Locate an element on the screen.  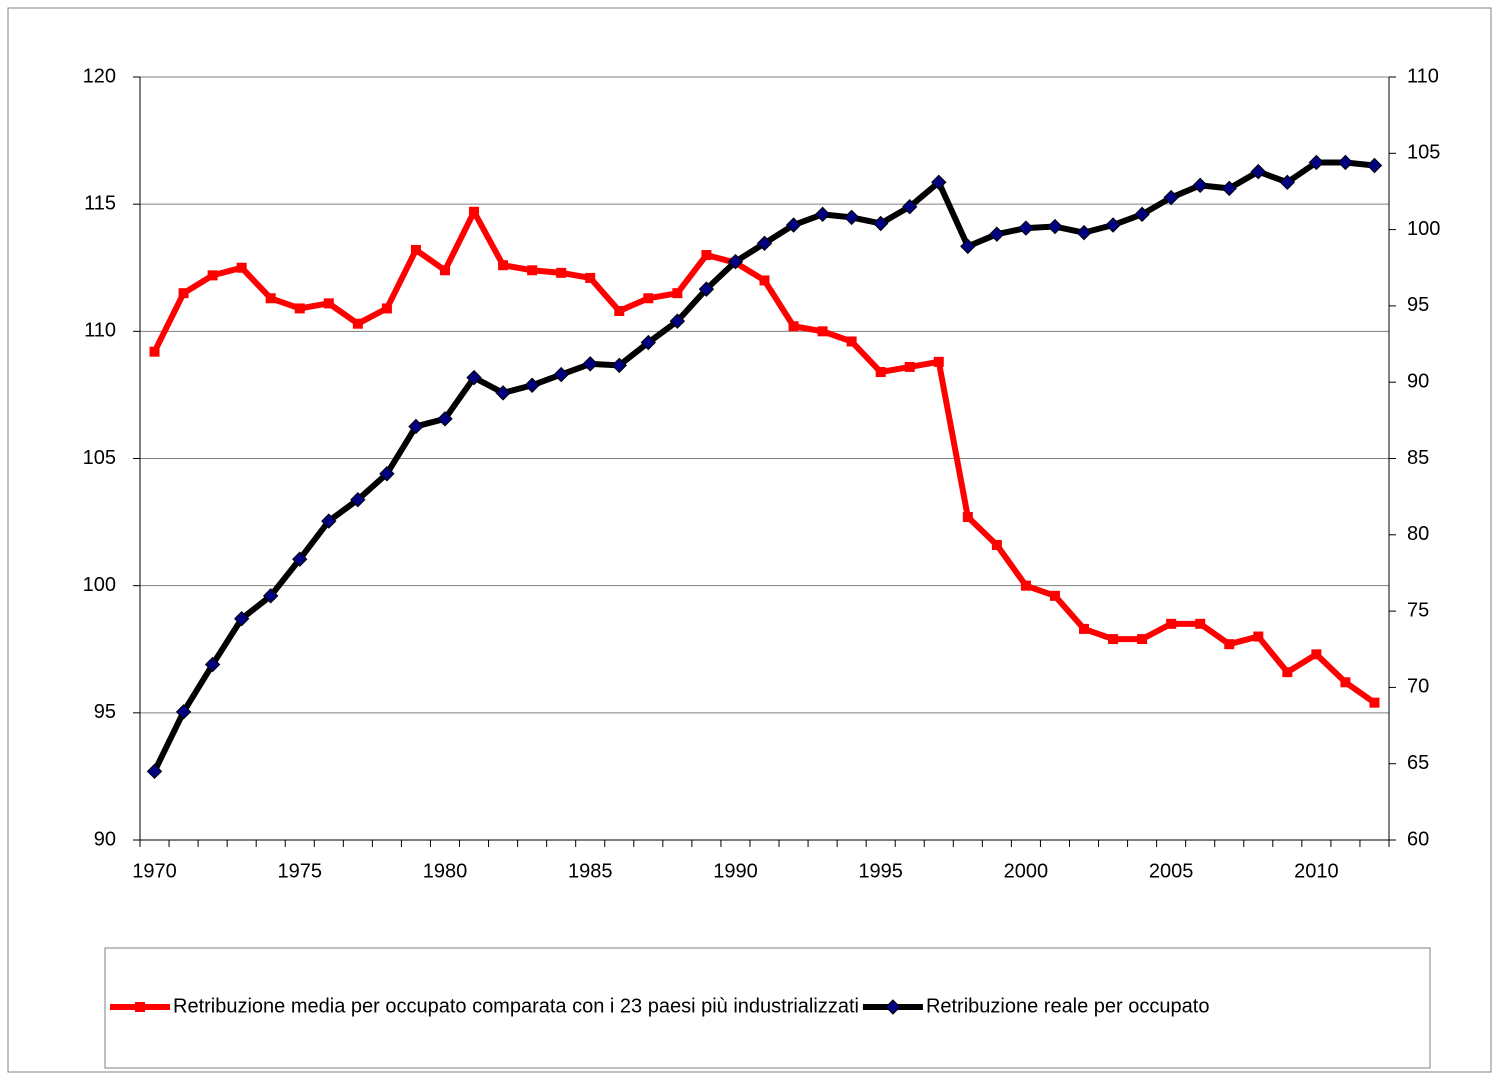
x-tick-label: 2005 is located at coordinates (1171, 871).